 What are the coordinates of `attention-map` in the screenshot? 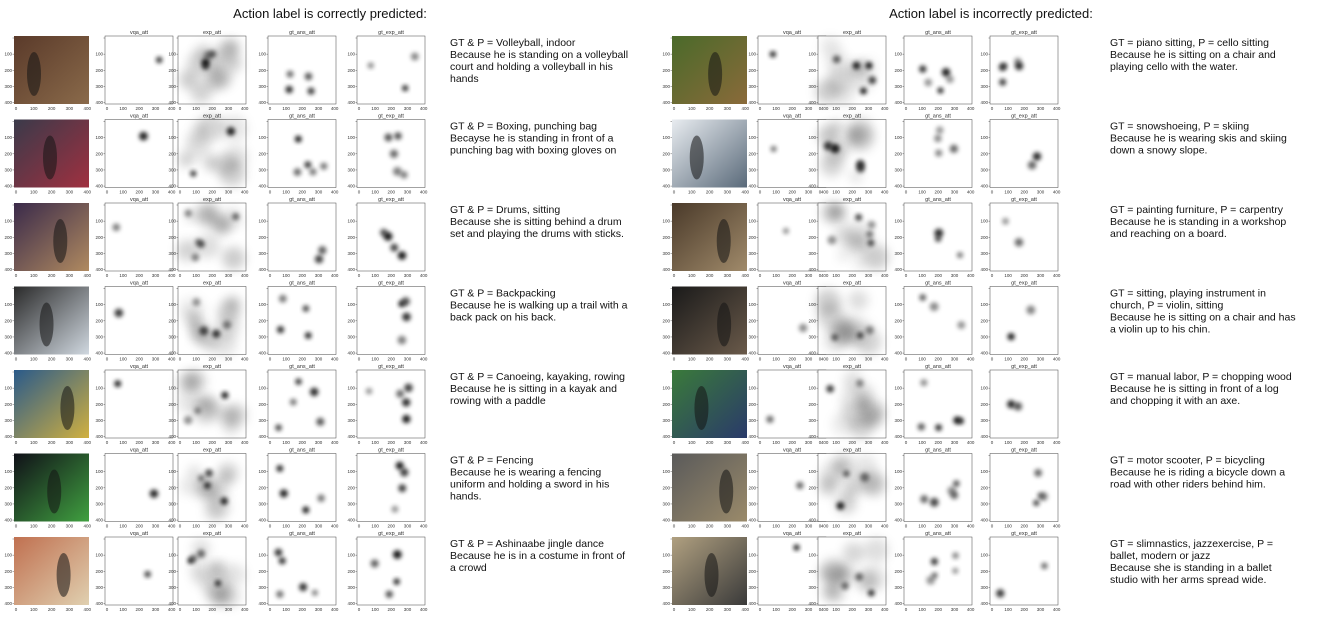 It's located at (302, 320).